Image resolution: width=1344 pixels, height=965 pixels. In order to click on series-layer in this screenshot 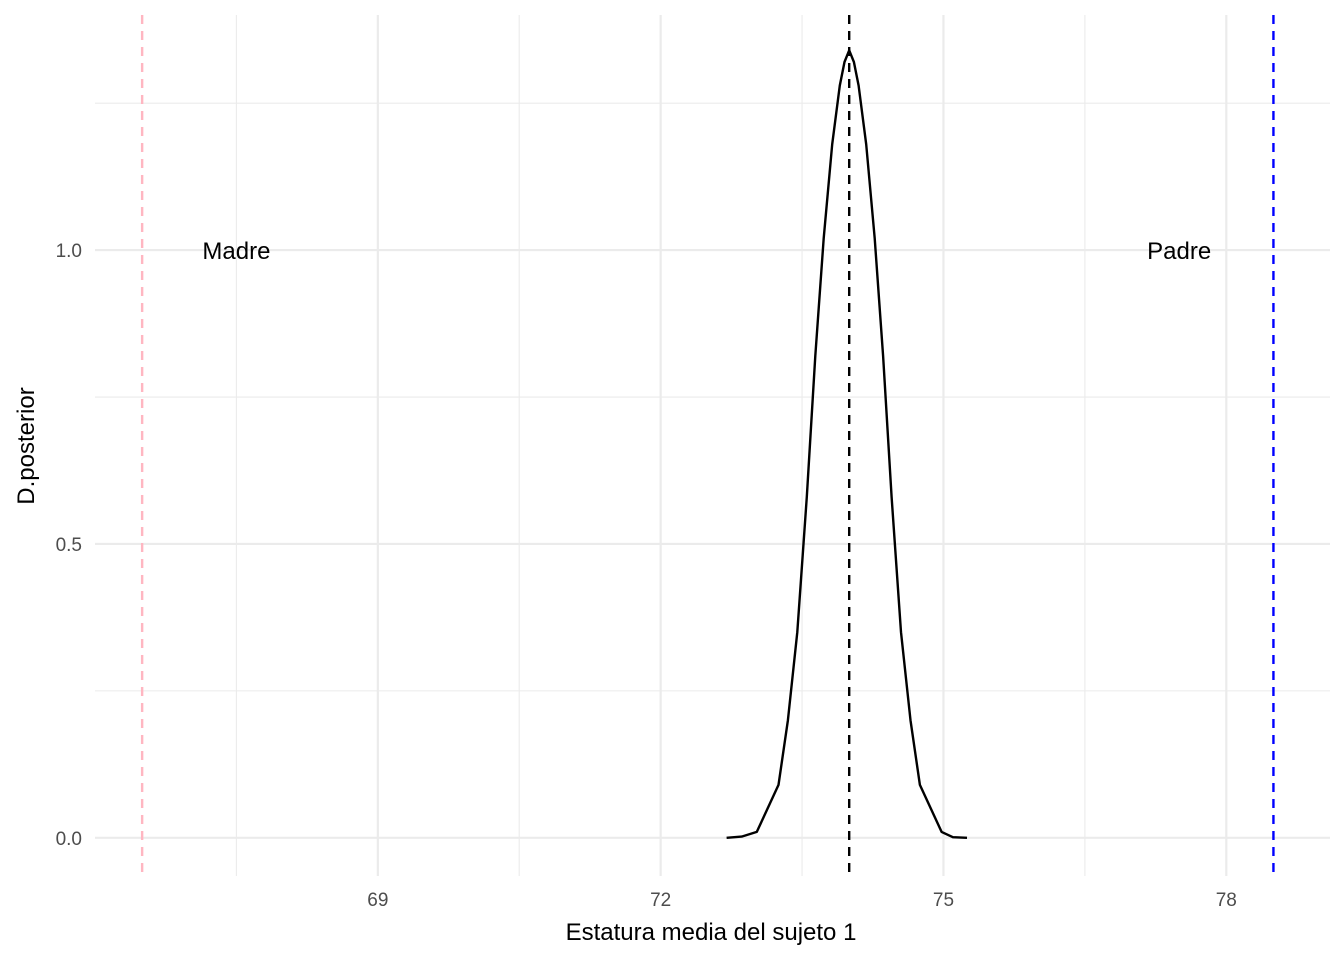, I will do `click(847, 444)`.